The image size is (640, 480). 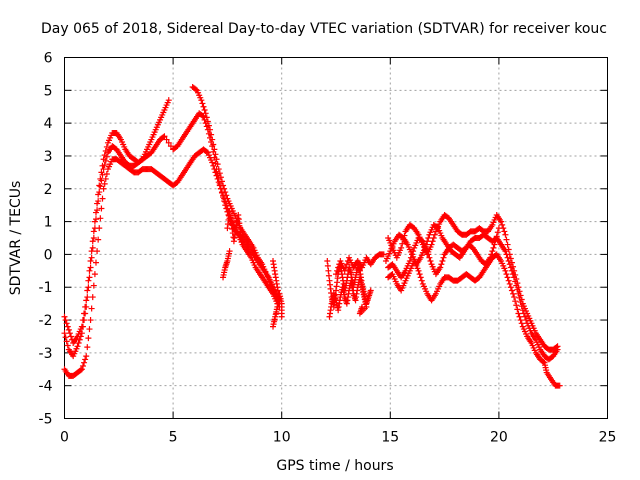 I want to click on y-tick-label: 2, so click(x=48, y=190).